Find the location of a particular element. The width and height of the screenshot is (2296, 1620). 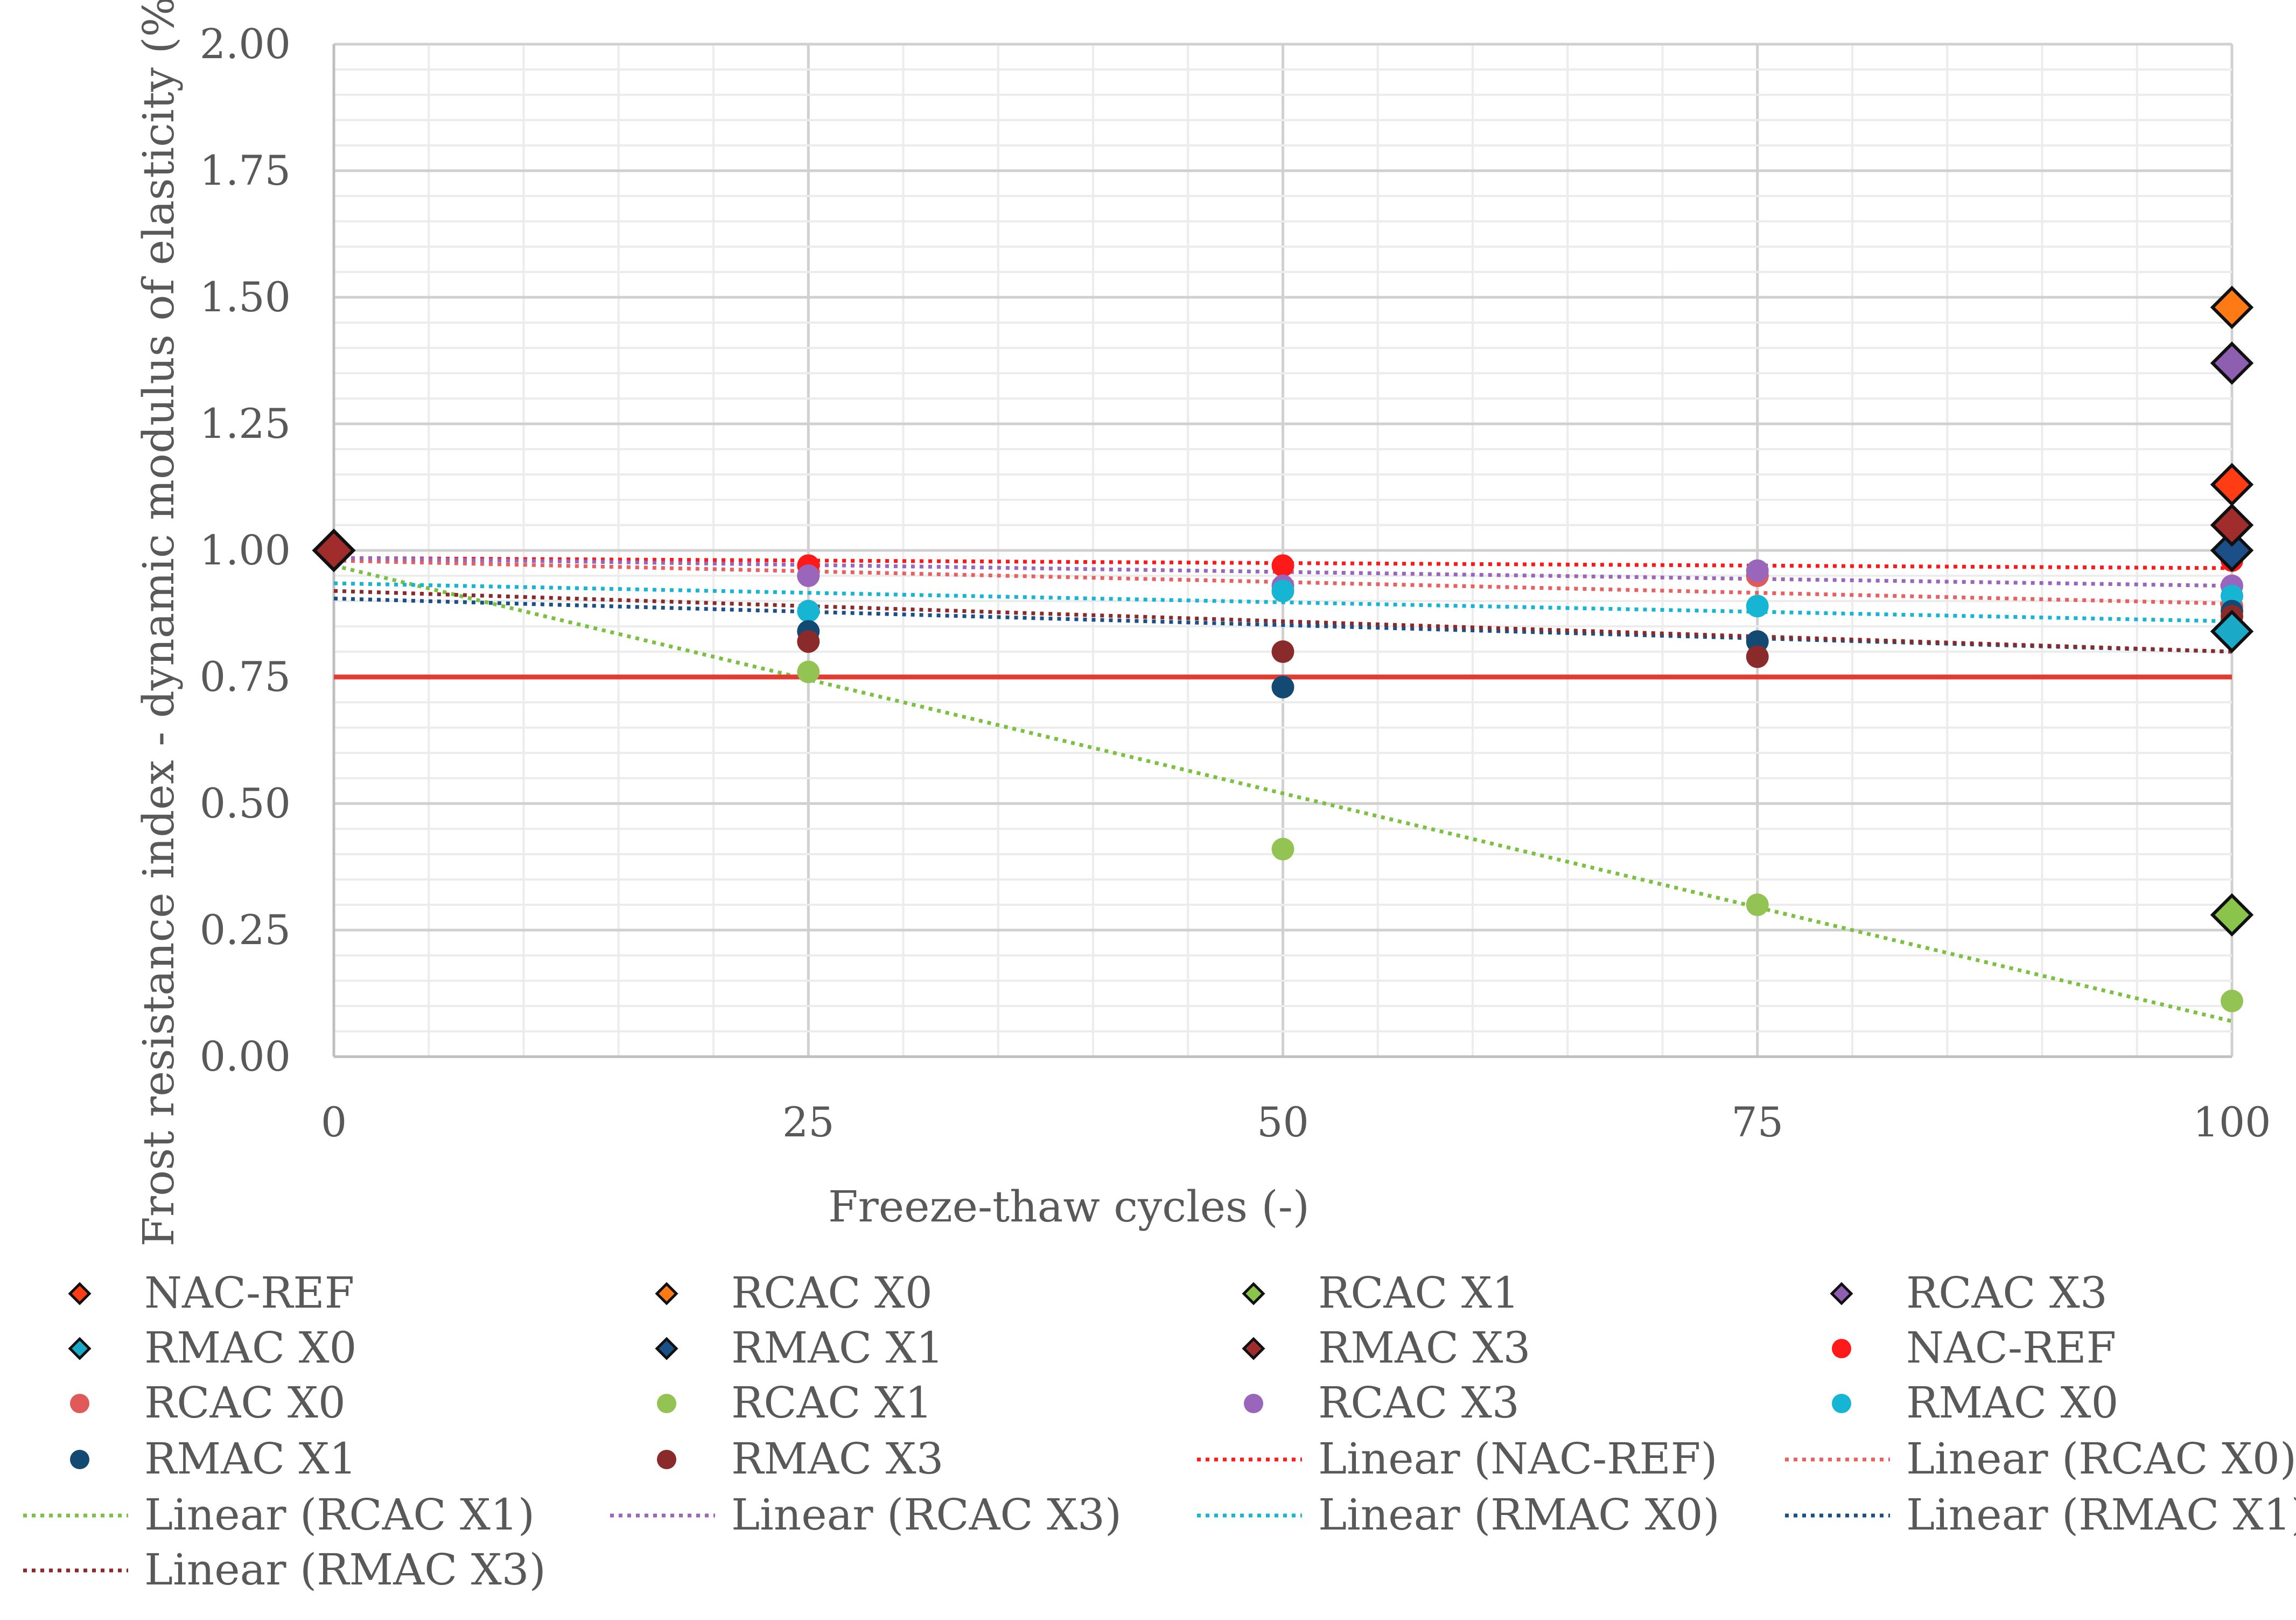

x-tick-label: 0 is located at coordinates (334, 1122).